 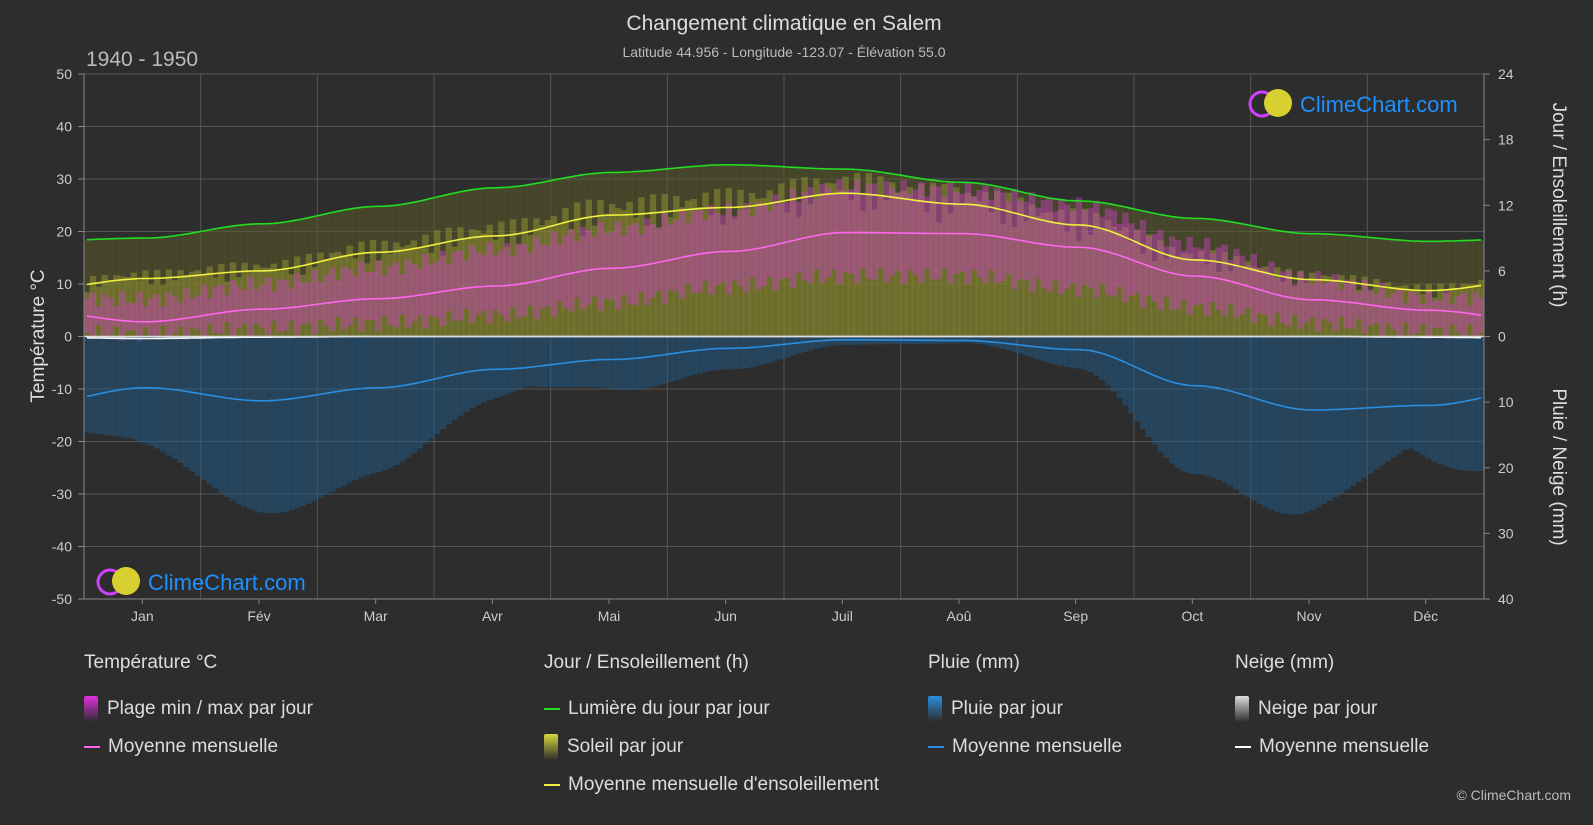 I want to click on legend-group-title: Pluie (mm), so click(x=974, y=662).